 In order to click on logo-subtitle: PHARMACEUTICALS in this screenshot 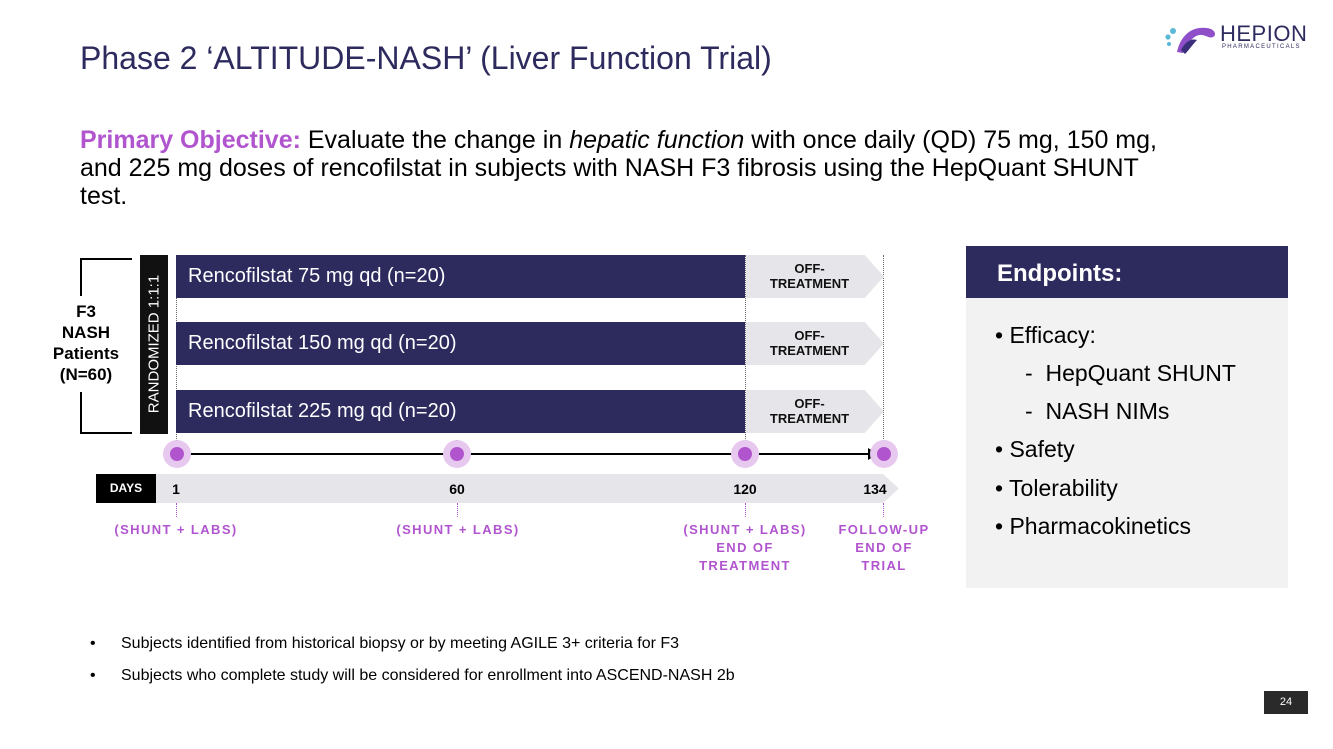, I will do `click(1261, 47)`.